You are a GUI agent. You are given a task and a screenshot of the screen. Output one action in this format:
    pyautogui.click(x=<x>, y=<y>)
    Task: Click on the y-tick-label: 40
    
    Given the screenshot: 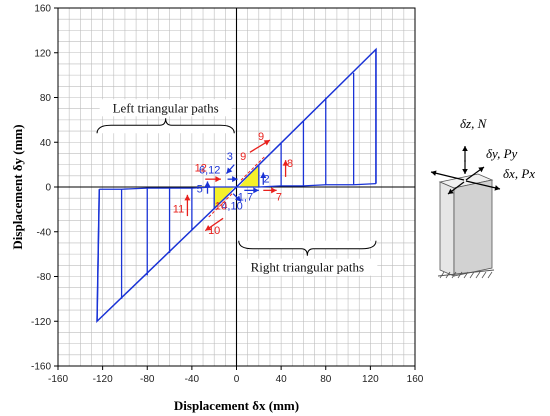 What is the action you would take?
    pyautogui.click(x=46, y=143)
    